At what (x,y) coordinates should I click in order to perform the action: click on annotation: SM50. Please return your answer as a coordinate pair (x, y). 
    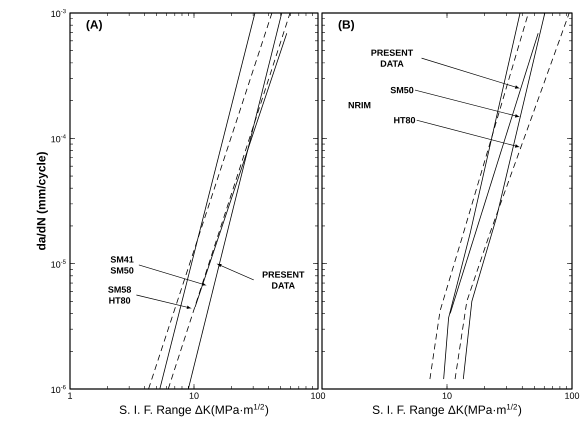
    Looking at the image, I should click on (402, 90).